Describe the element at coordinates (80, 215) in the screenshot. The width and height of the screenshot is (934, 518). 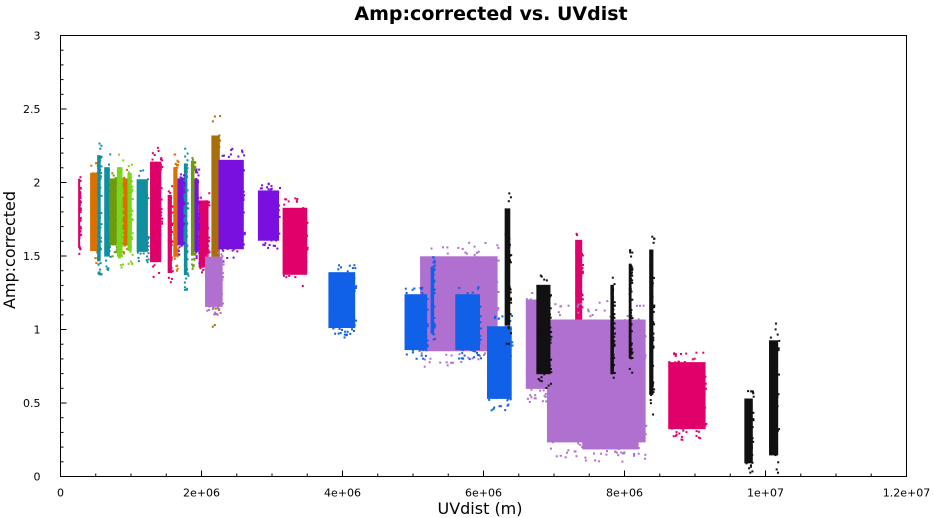
I see `point-cluster` at that location.